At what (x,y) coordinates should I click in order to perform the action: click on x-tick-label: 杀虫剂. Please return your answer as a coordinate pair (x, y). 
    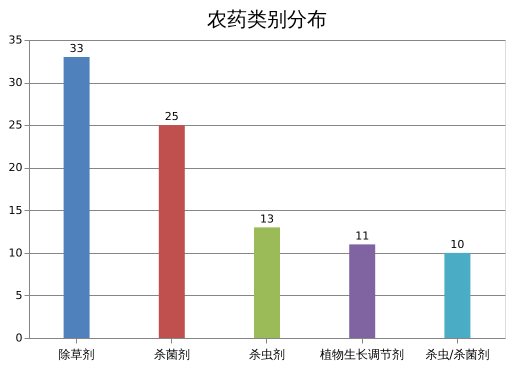
    Looking at the image, I should click on (267, 355).